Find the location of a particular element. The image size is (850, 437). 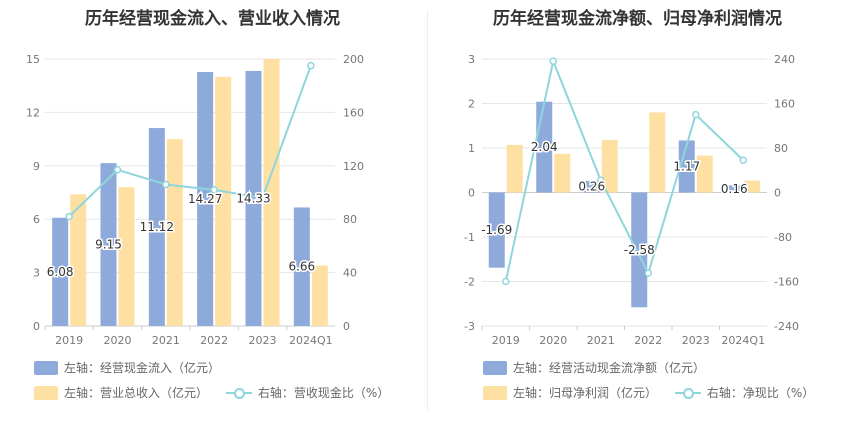

y-left-tick-label: -2 is located at coordinates (469, 282).